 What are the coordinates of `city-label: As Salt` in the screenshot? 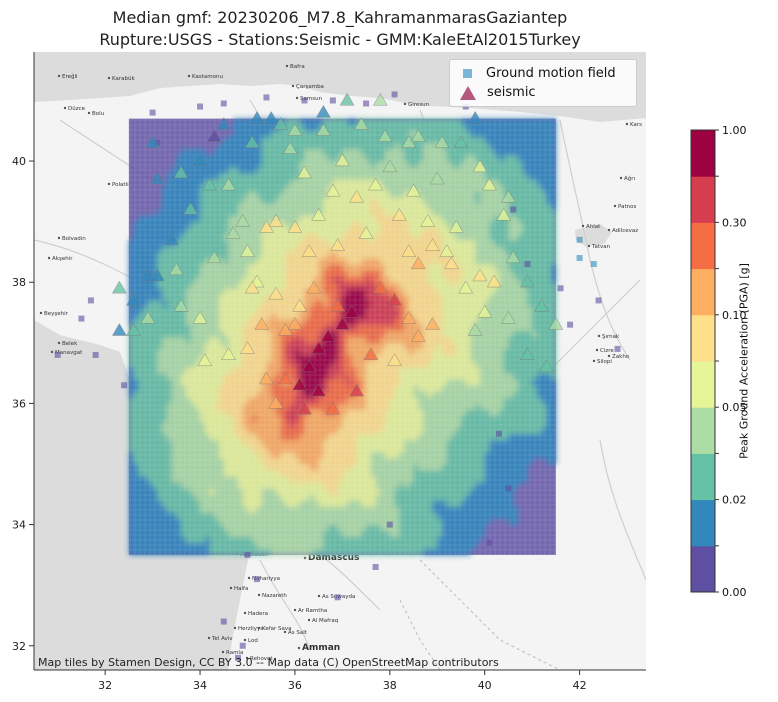 It's located at (298, 633).